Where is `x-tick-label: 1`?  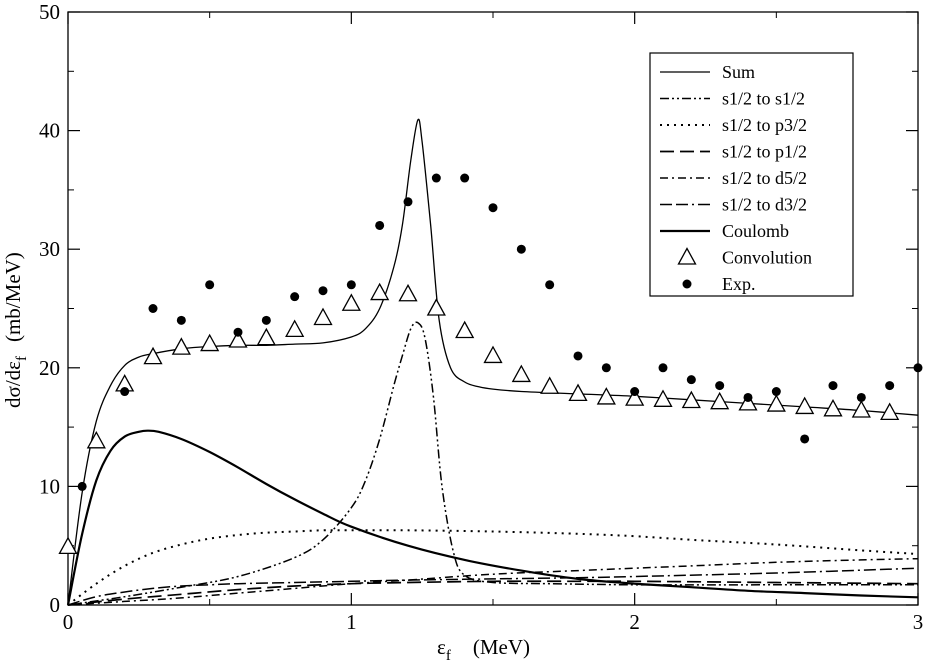
x-tick-label: 1 is located at coordinates (351, 622).